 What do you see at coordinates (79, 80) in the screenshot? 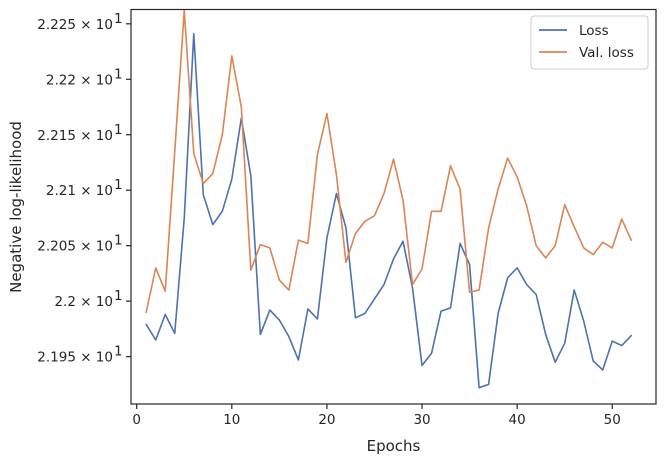
I see `y-tick-label: 2.22 × 10` at bounding box center [79, 80].